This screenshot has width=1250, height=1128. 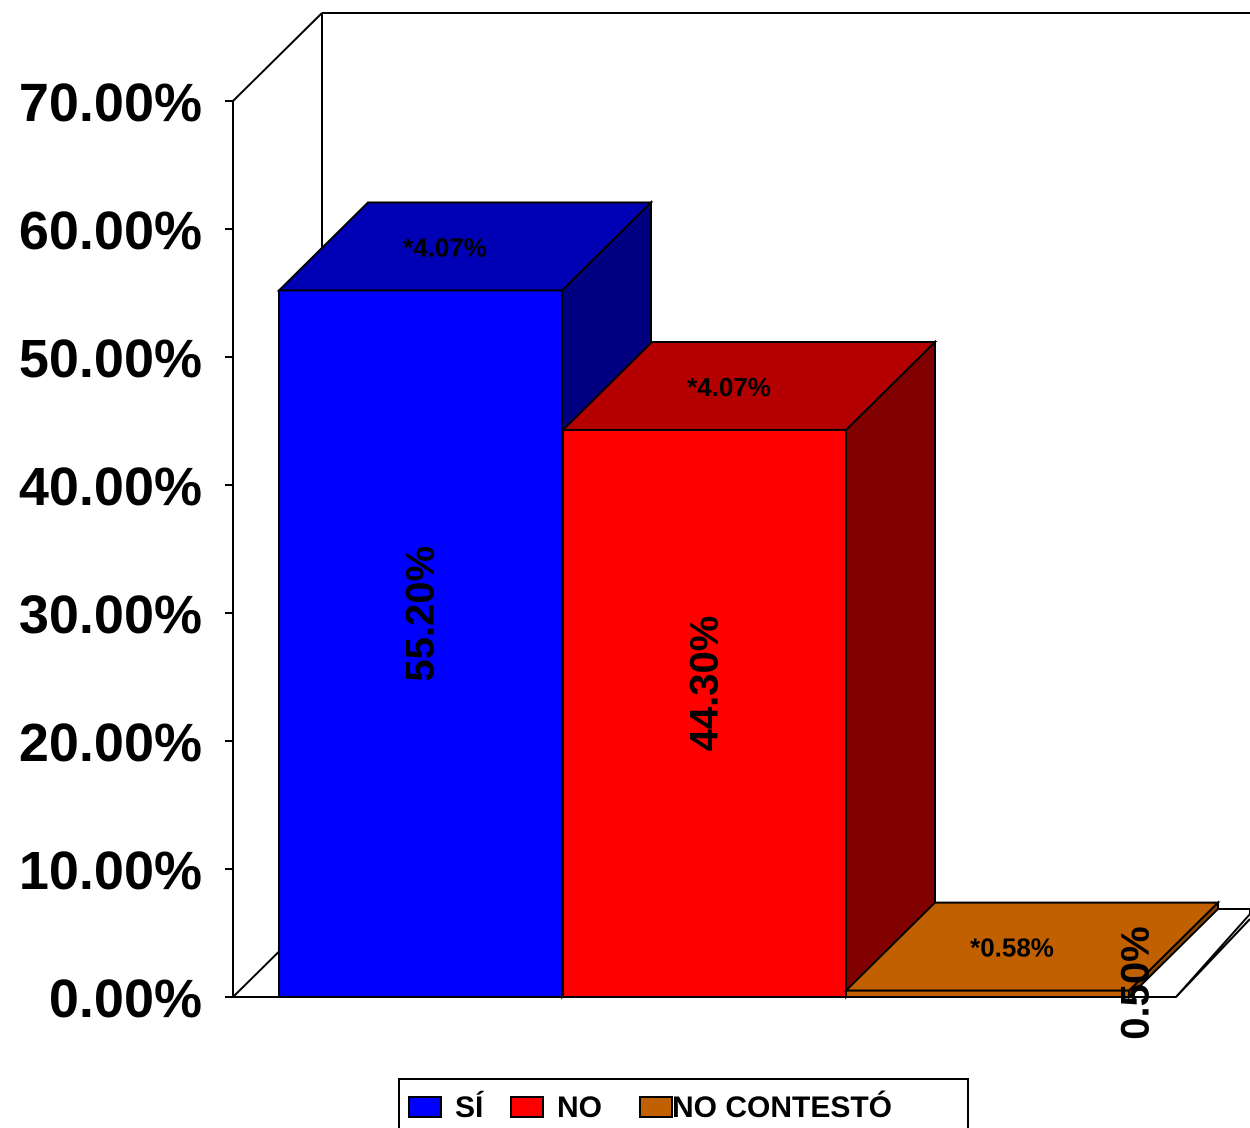 I want to click on legend-box, so click(x=683, y=1103).